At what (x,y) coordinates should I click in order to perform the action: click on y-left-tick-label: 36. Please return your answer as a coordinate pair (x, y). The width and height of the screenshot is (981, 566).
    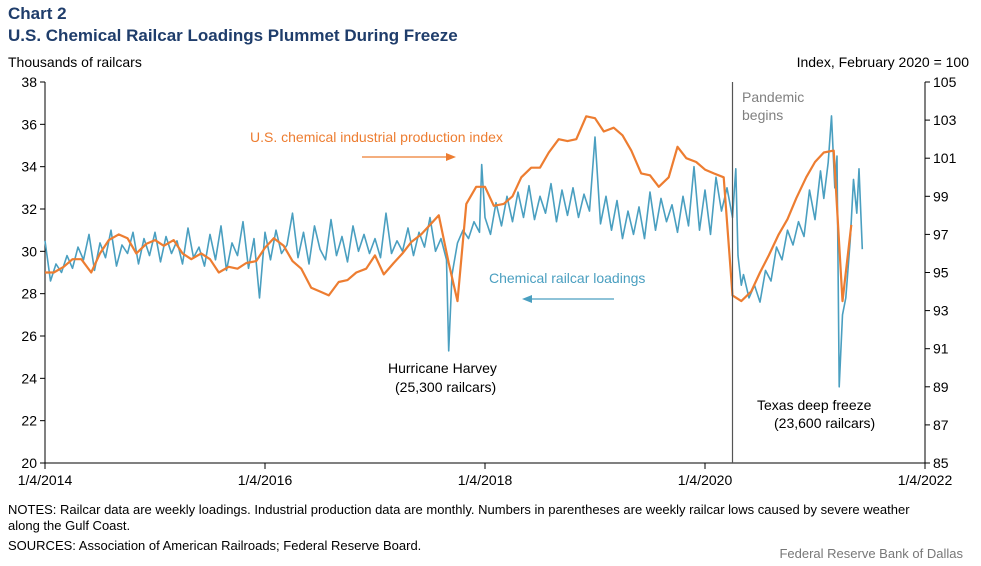
    Looking at the image, I should click on (29, 124).